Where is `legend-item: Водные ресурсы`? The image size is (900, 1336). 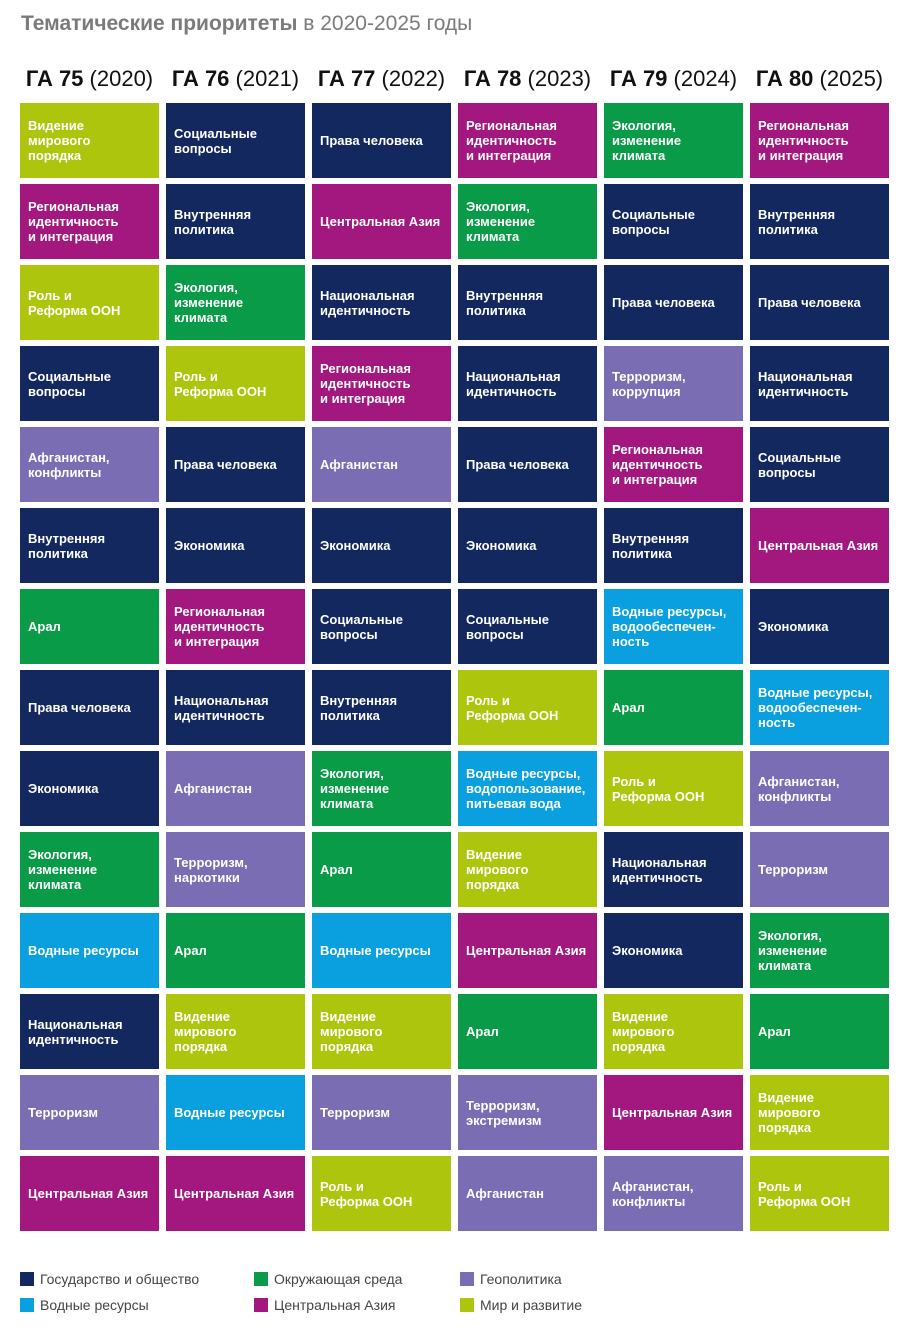 legend-item: Водные ресурсы is located at coordinates (137, 1305).